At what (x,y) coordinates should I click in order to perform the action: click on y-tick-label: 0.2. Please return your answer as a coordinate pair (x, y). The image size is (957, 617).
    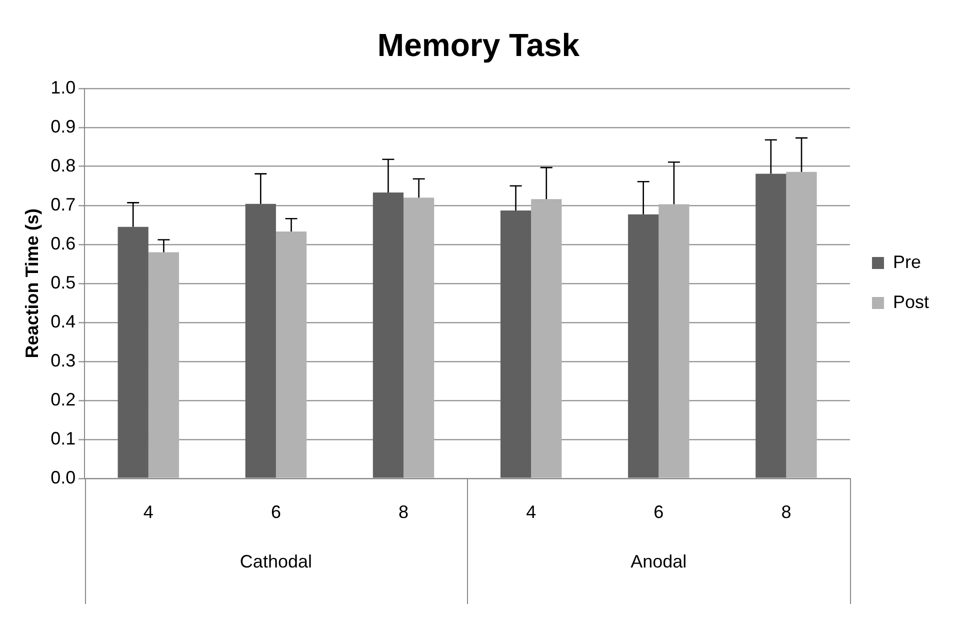
    Looking at the image, I should click on (63, 399).